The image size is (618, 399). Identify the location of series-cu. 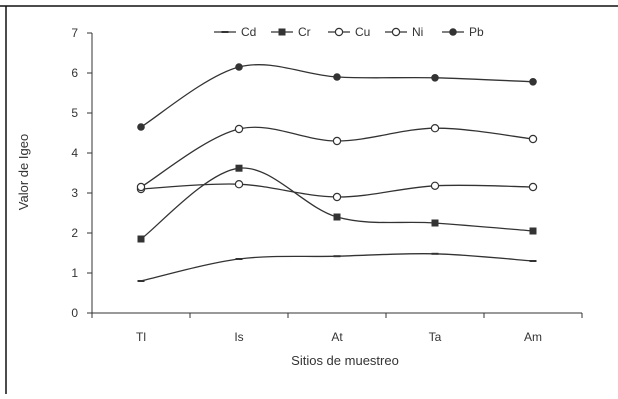
(337, 190).